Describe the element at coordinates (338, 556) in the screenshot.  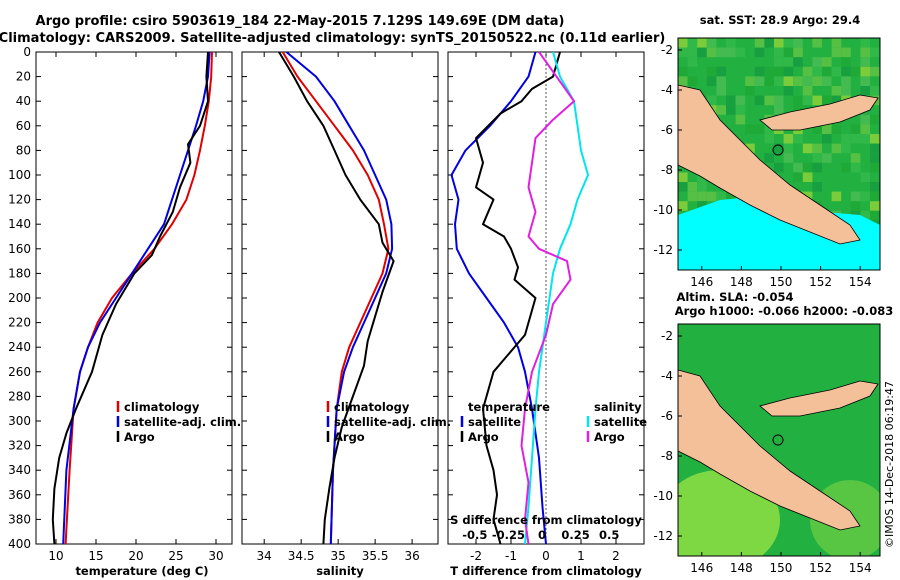
I see `x-tick-label: 35` at that location.